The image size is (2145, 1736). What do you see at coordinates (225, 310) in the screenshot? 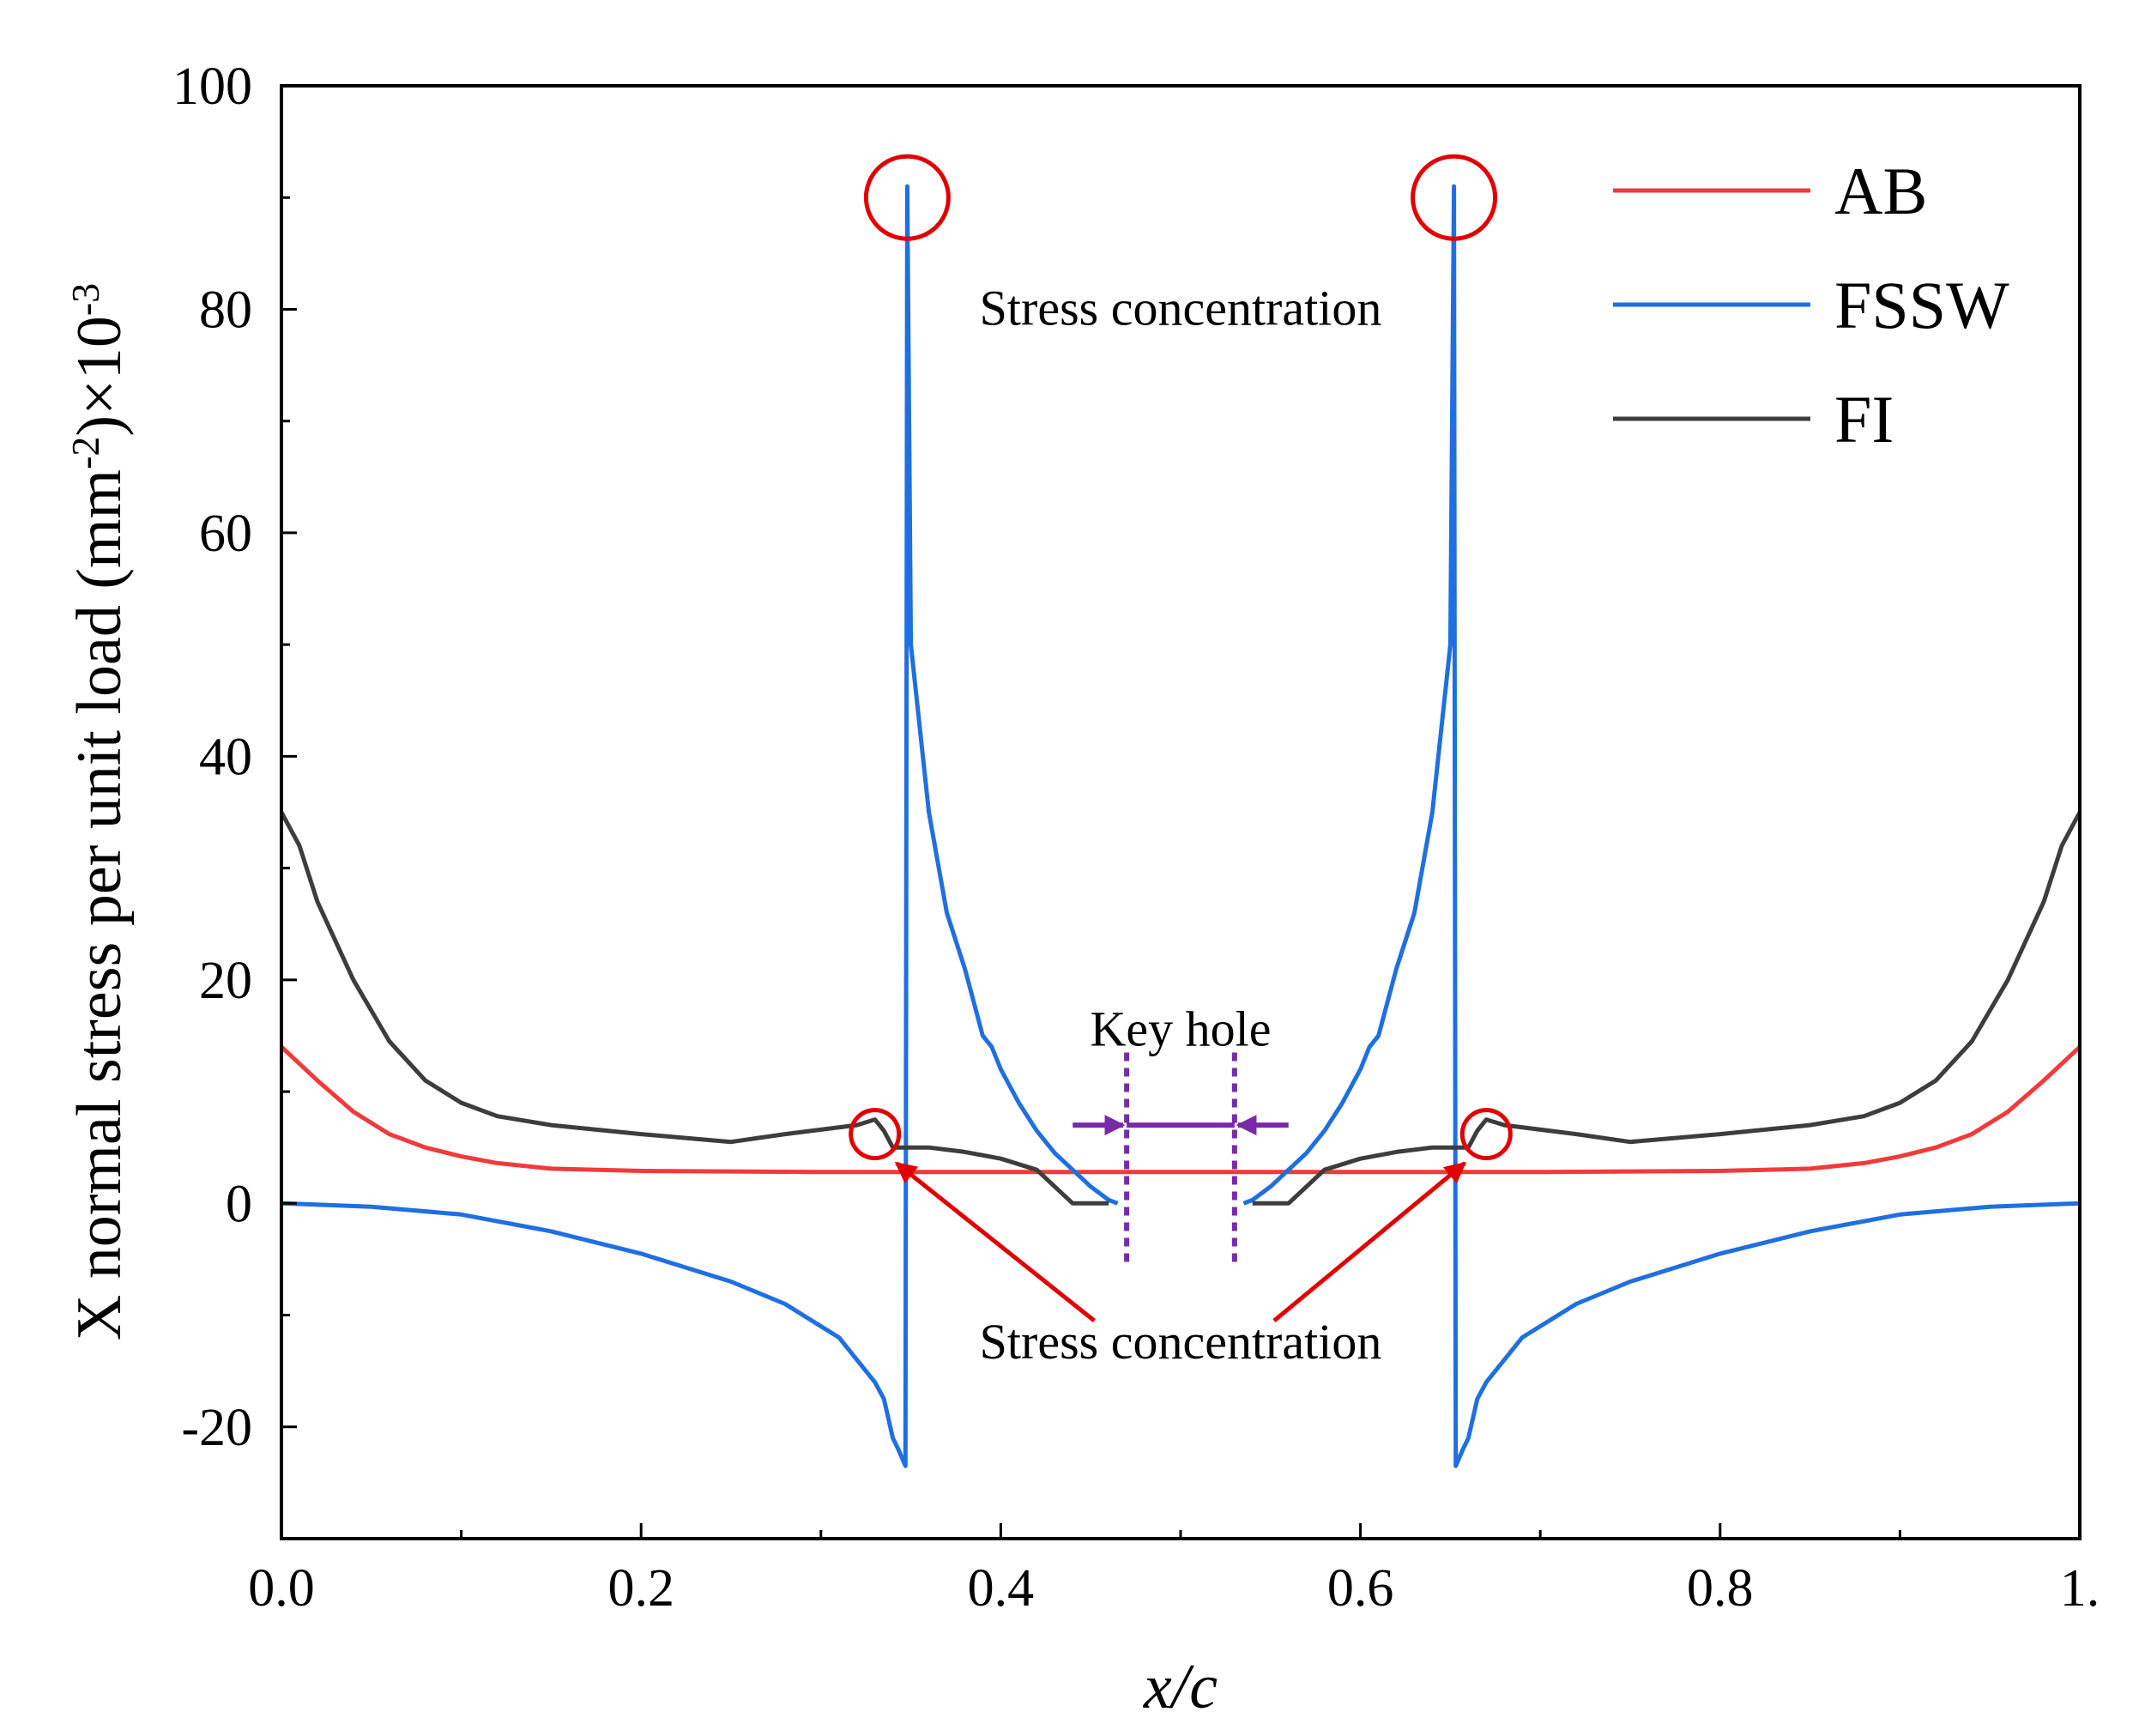
I see `y-tick-label: 80` at bounding box center [225, 310].